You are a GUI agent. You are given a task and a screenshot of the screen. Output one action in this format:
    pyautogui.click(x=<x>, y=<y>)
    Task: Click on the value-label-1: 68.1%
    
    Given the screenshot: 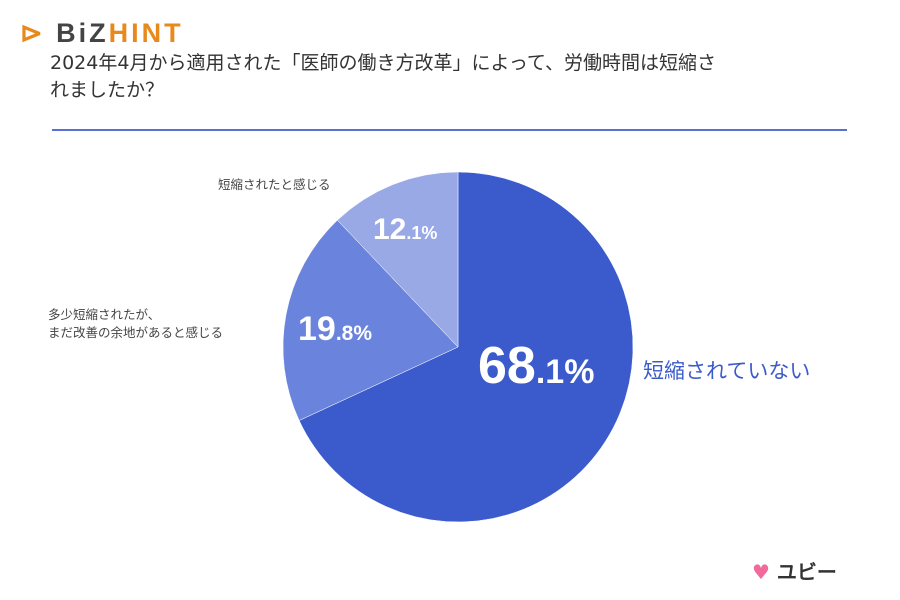 What is the action you would take?
    pyautogui.click(x=536, y=366)
    